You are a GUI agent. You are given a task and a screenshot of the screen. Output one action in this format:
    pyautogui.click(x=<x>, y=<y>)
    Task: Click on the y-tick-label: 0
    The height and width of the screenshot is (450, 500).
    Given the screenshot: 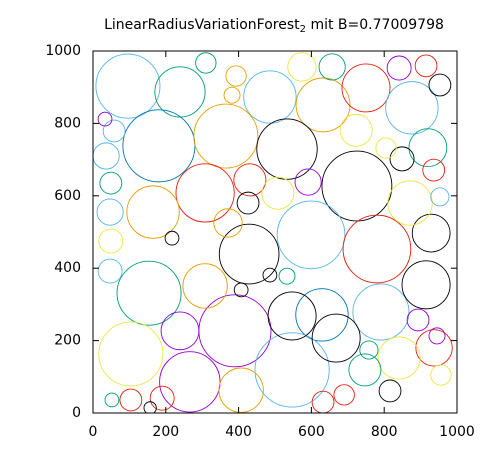 What is the action you would take?
    pyautogui.click(x=76, y=413)
    